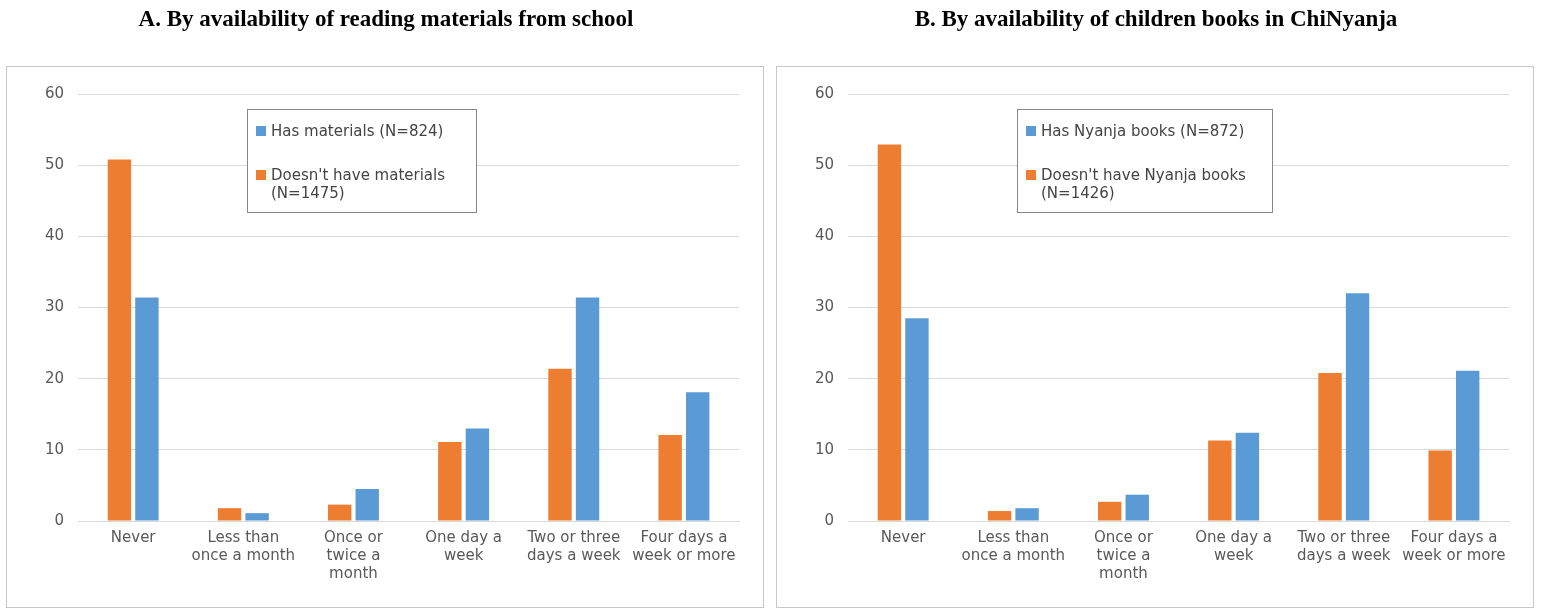 Image resolution: width=1541 pixels, height=610 pixels. What do you see at coordinates (1156, 19) in the screenshot?
I see `chart-title: B. By availability of children books in ChiNyanja` at bounding box center [1156, 19].